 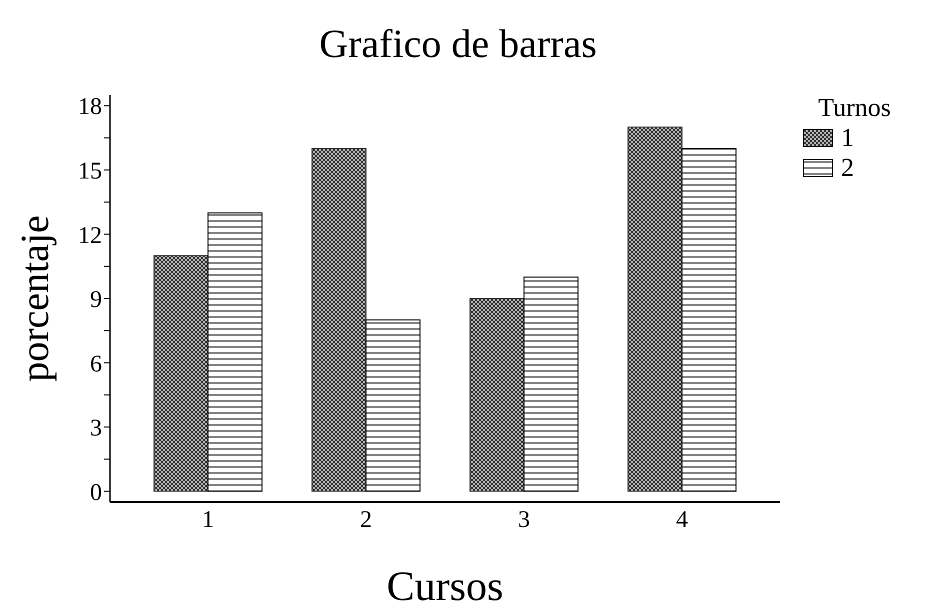 I want to click on legend-label: 2, so click(x=847, y=168).